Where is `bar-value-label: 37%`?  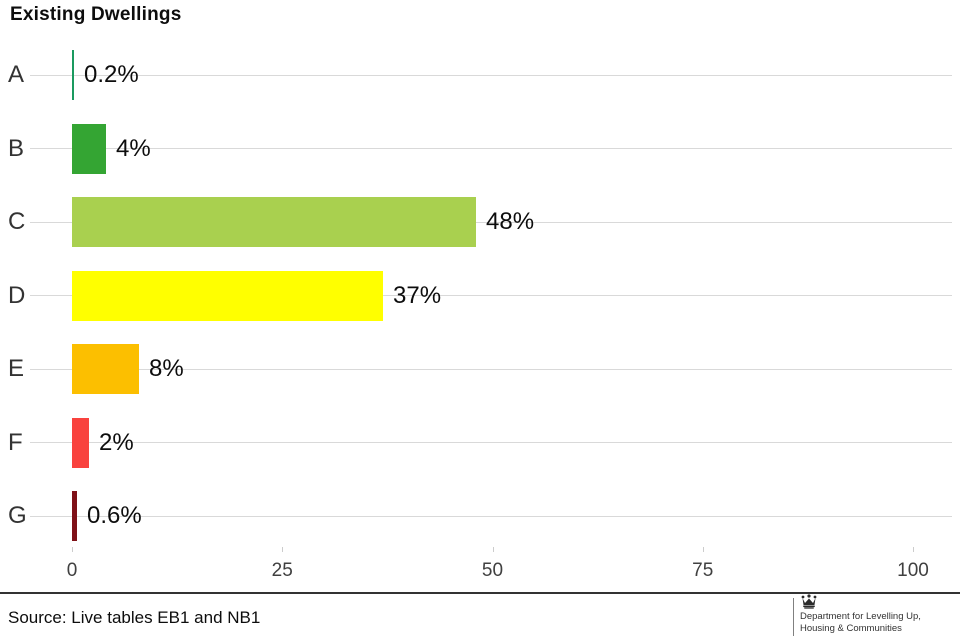 bar-value-label: 37% is located at coordinates (417, 295).